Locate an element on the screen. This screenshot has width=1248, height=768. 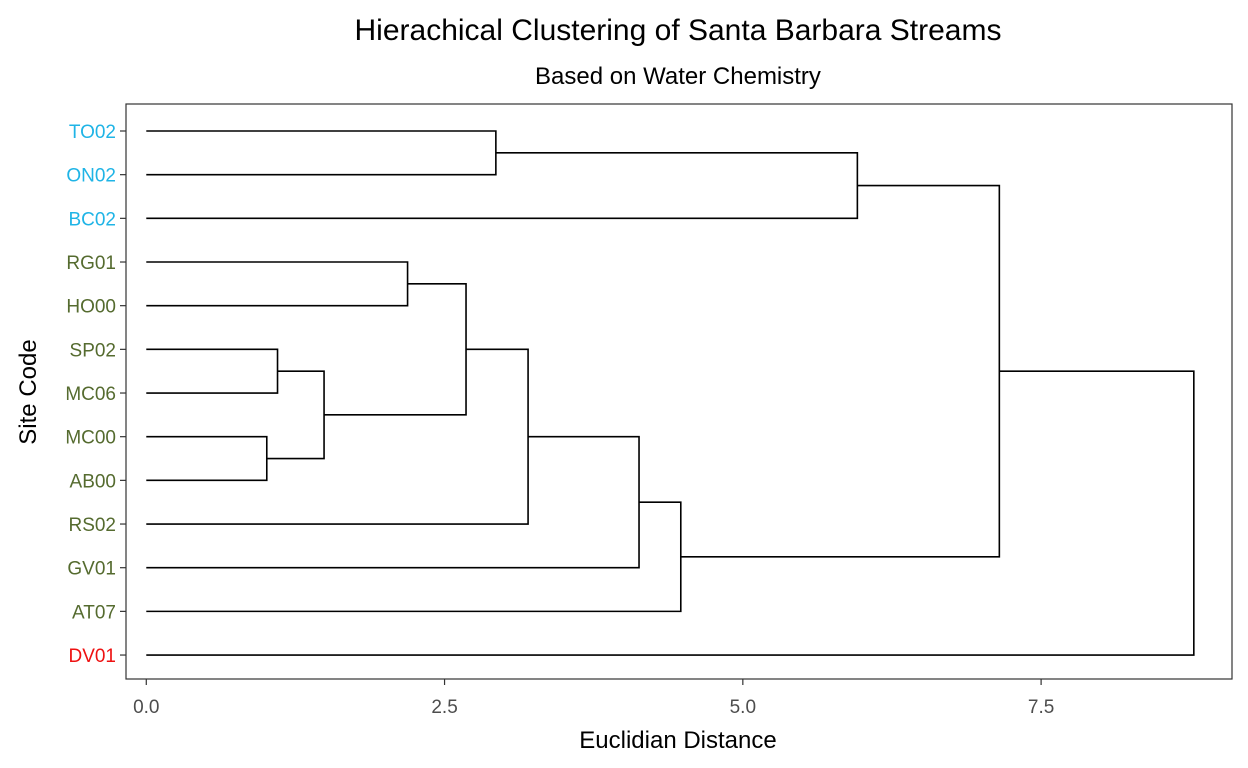
leaf-label-ab00: AB00 is located at coordinates (93, 481).